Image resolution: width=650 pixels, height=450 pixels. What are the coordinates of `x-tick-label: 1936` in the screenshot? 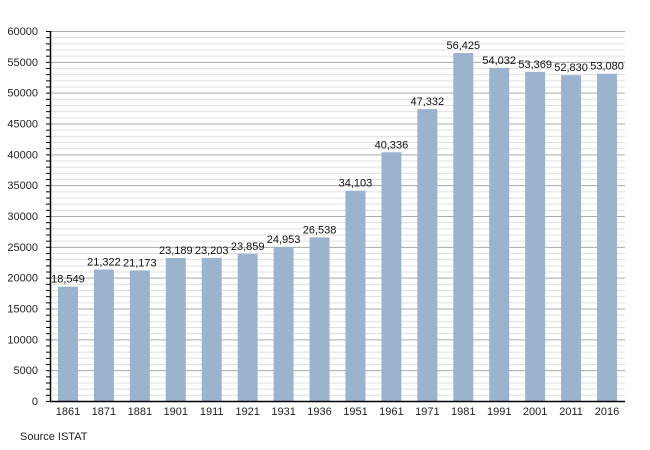 It's located at (319, 412).